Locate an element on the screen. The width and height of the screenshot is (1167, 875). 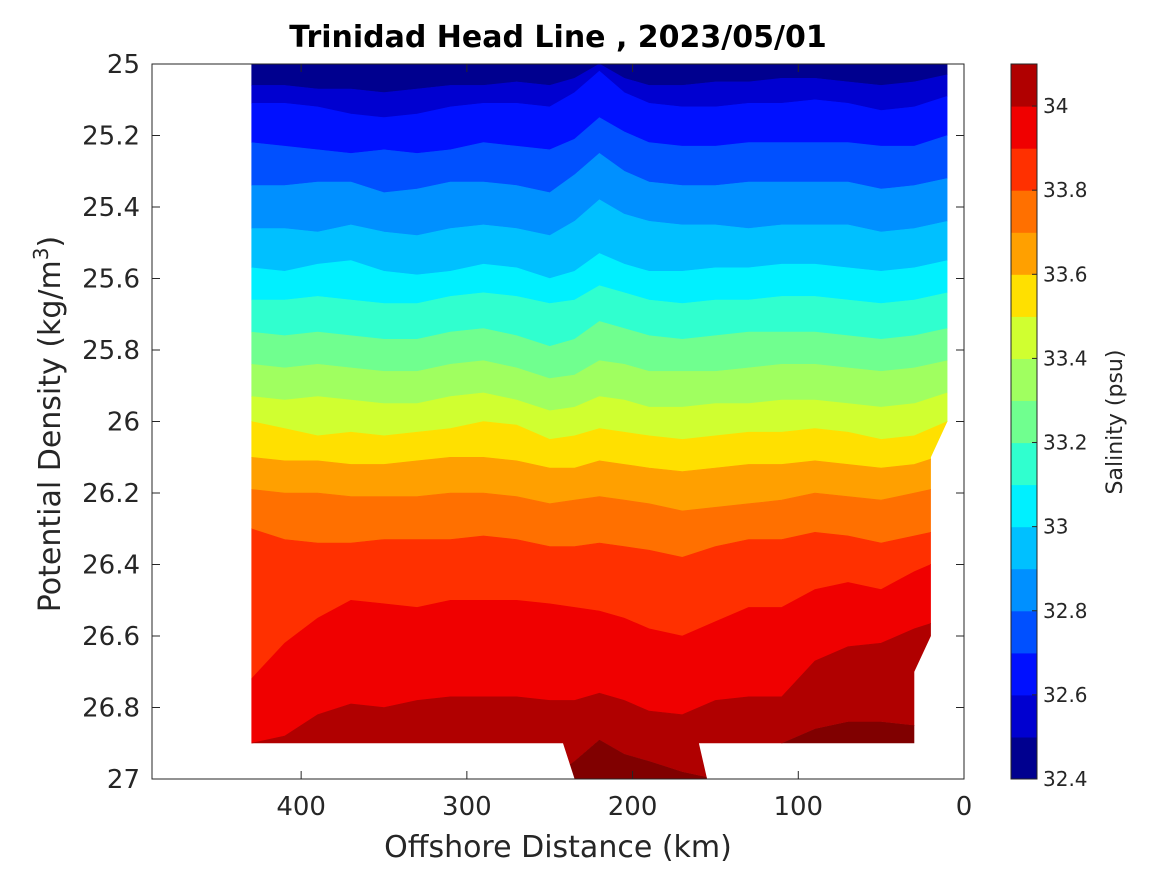
colorbar-frame is located at coordinates (1024, 421).